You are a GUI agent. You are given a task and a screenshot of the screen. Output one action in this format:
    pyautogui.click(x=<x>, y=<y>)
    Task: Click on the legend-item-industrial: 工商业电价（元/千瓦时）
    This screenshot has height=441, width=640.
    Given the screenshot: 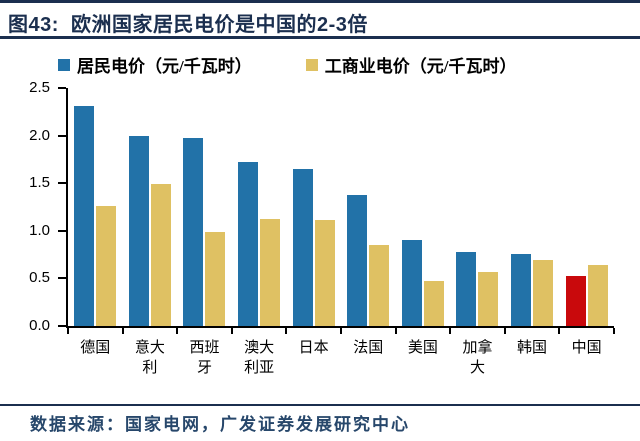 What is the action you would take?
    pyautogui.click(x=411, y=64)
    